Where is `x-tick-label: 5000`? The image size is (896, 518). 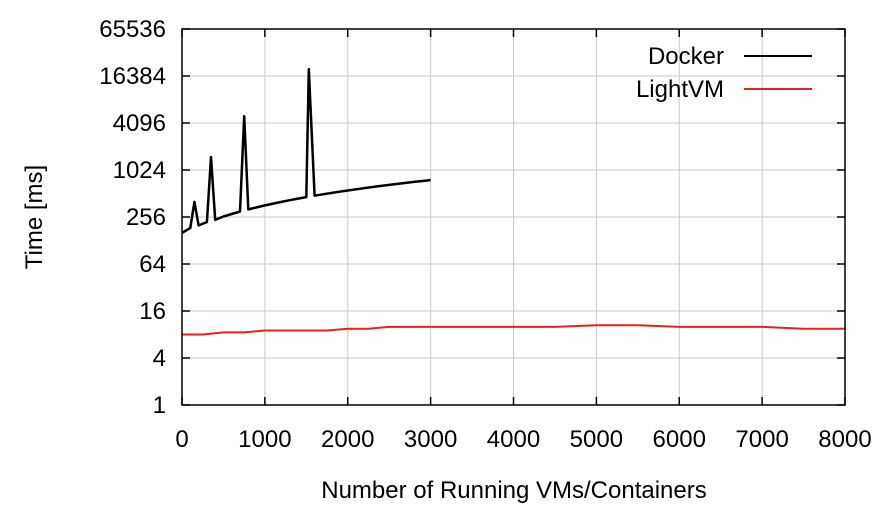
x-tick-label: 5000 is located at coordinates (596, 439).